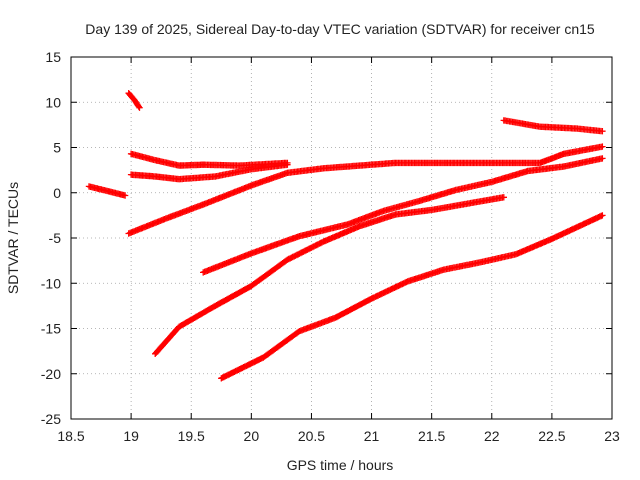 The image size is (640, 480). I want to click on x-tick-label: 19, so click(131, 436).